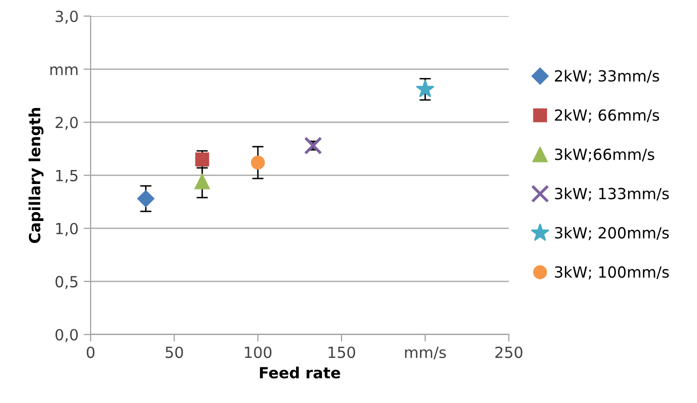  What do you see at coordinates (67, 283) in the screenshot?
I see `y-tick-label: 0,5` at bounding box center [67, 283].